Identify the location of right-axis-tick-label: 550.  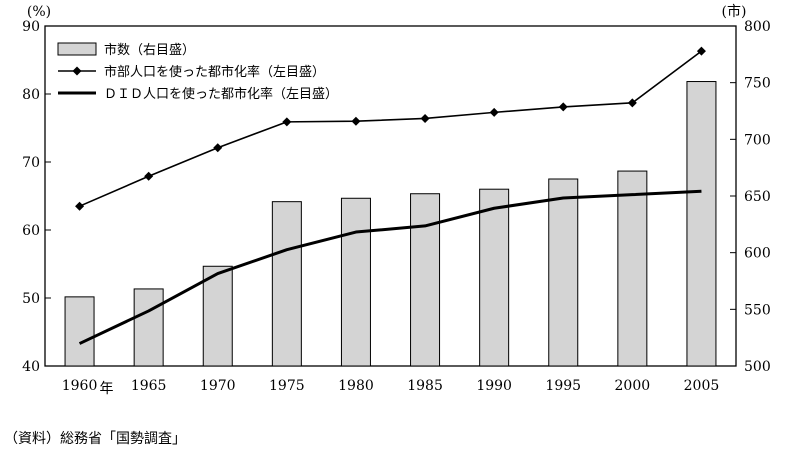
(757, 310).